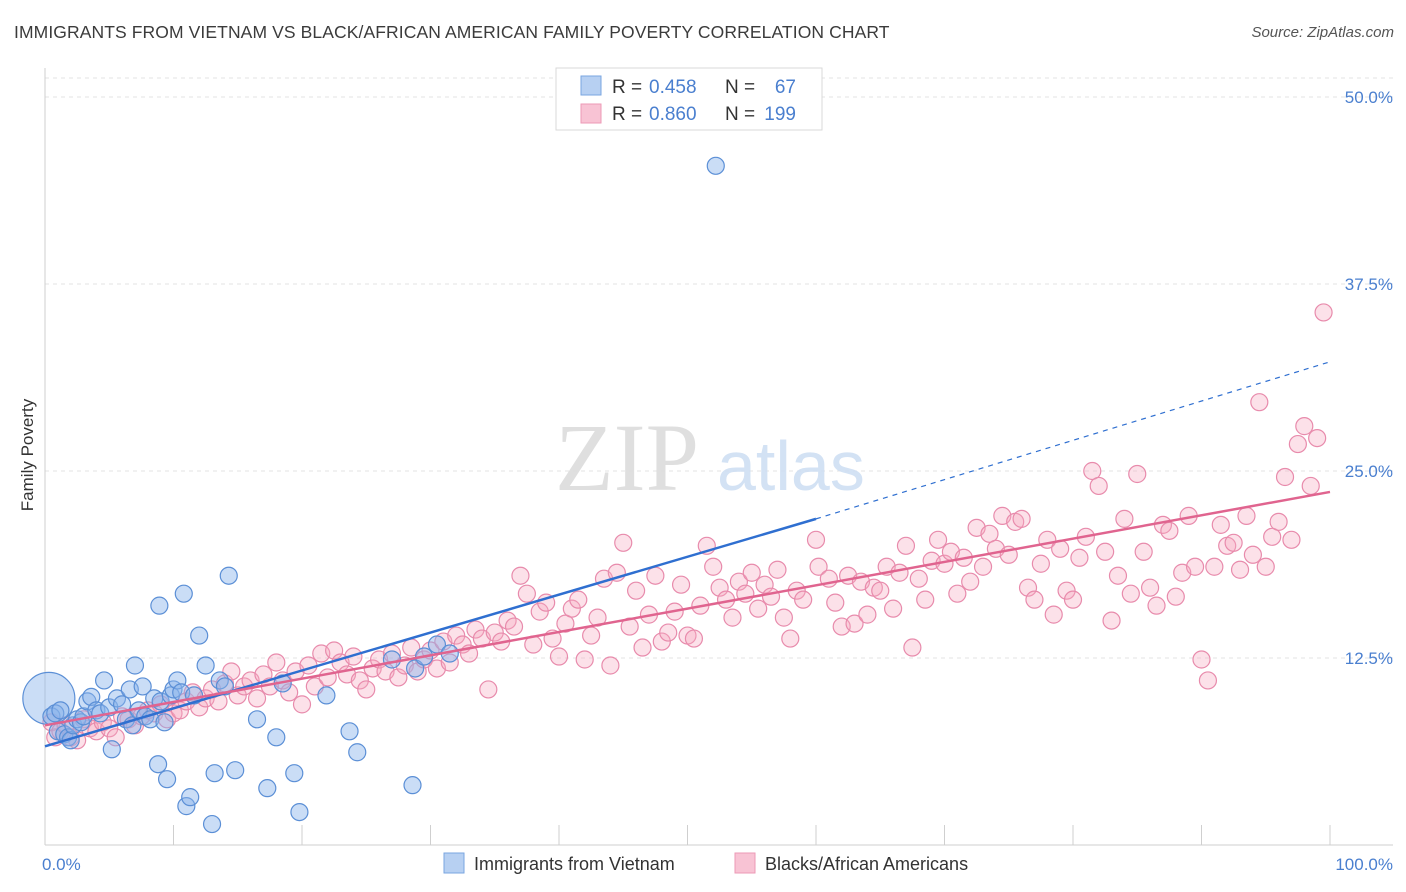  I want to click on watermark-zip: ZIP, so click(627, 457).